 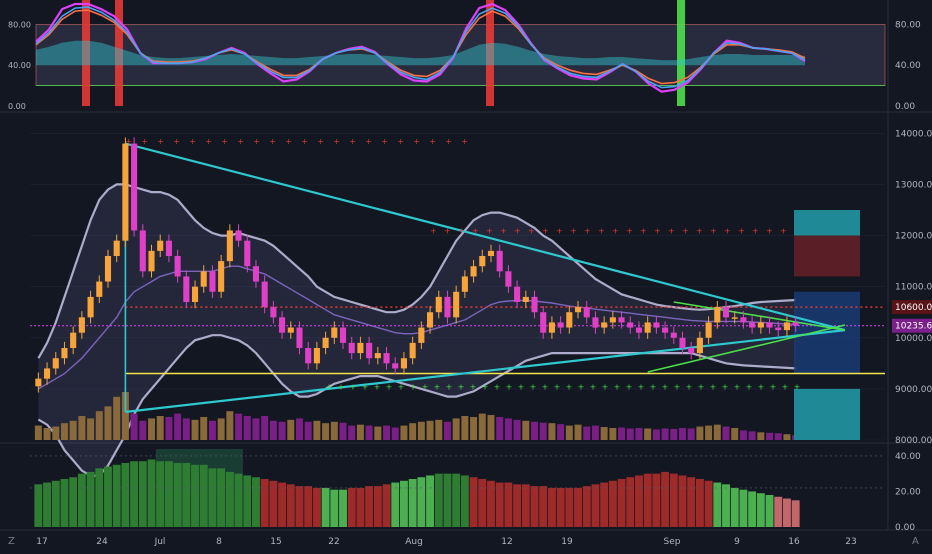 What do you see at coordinates (657, 230) in the screenshot?
I see `resistance-mark: +` at bounding box center [657, 230].